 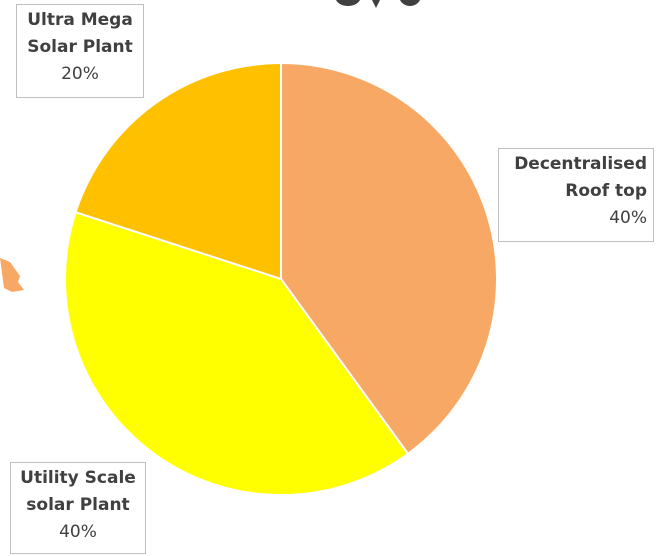 What do you see at coordinates (606, 191) in the screenshot?
I see `data-label-decent-line2: Roof top` at bounding box center [606, 191].